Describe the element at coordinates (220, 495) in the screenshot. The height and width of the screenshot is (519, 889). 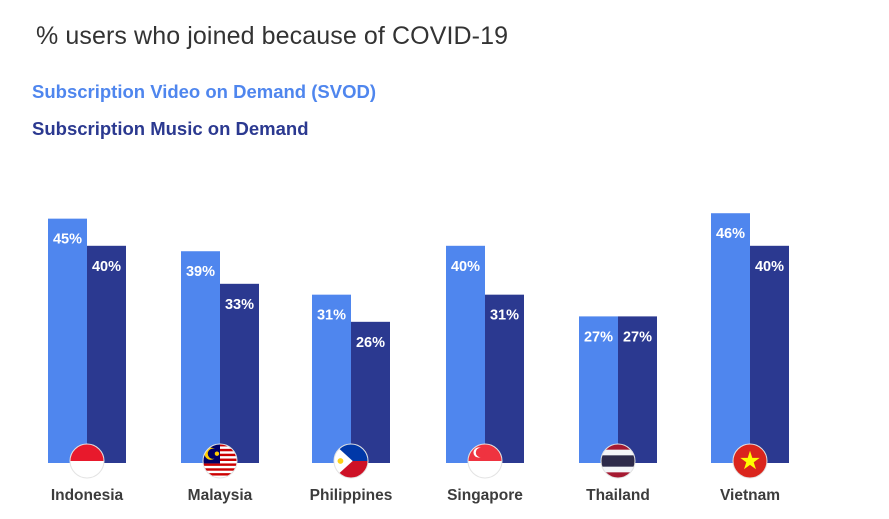
I see `category-label-malaysia: Malaysia` at that location.